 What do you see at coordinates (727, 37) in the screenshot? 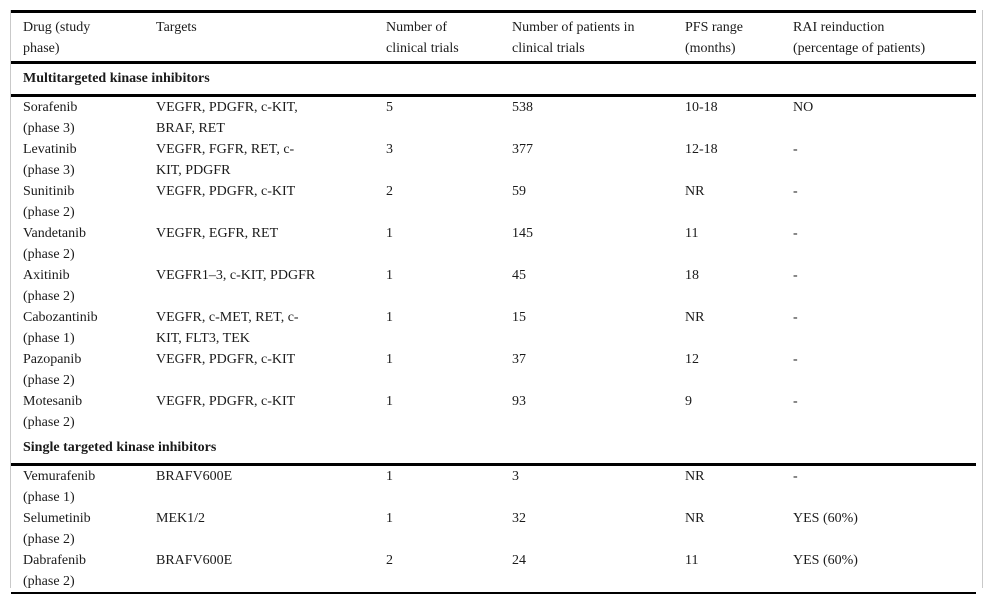
I see `col-header-pfs: PFS range (months)` at bounding box center [727, 37].